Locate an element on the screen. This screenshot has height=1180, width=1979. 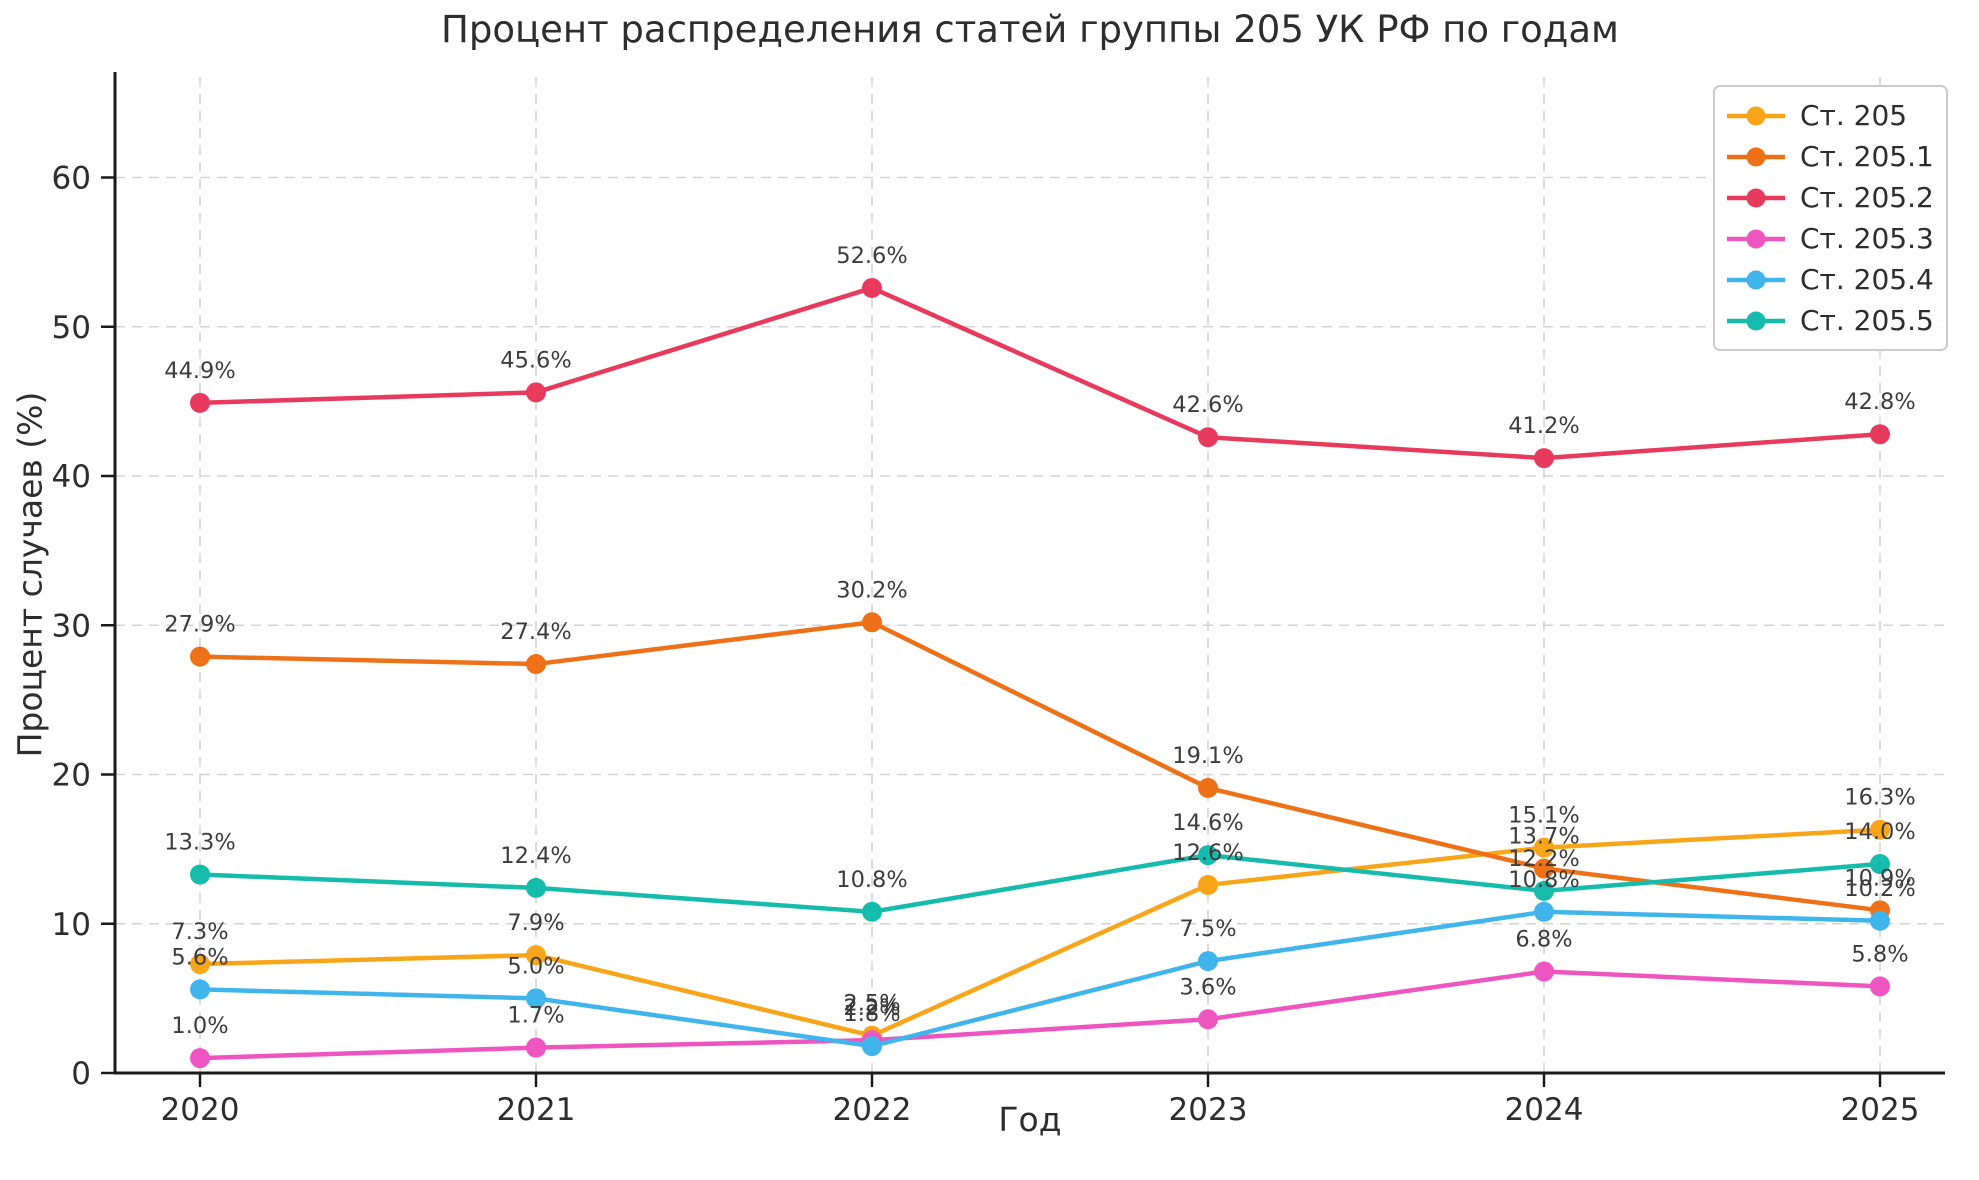
data-label-st-205-2020: 7.3% is located at coordinates (199, 932).